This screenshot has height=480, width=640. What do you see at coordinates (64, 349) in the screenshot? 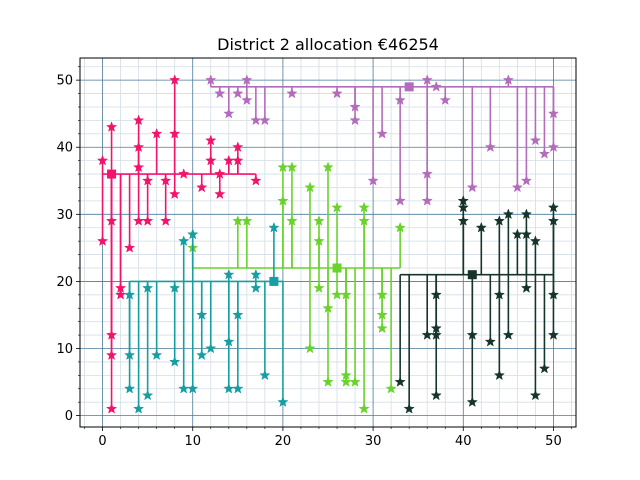
I see `y-tick-label: 10` at bounding box center [64, 349].